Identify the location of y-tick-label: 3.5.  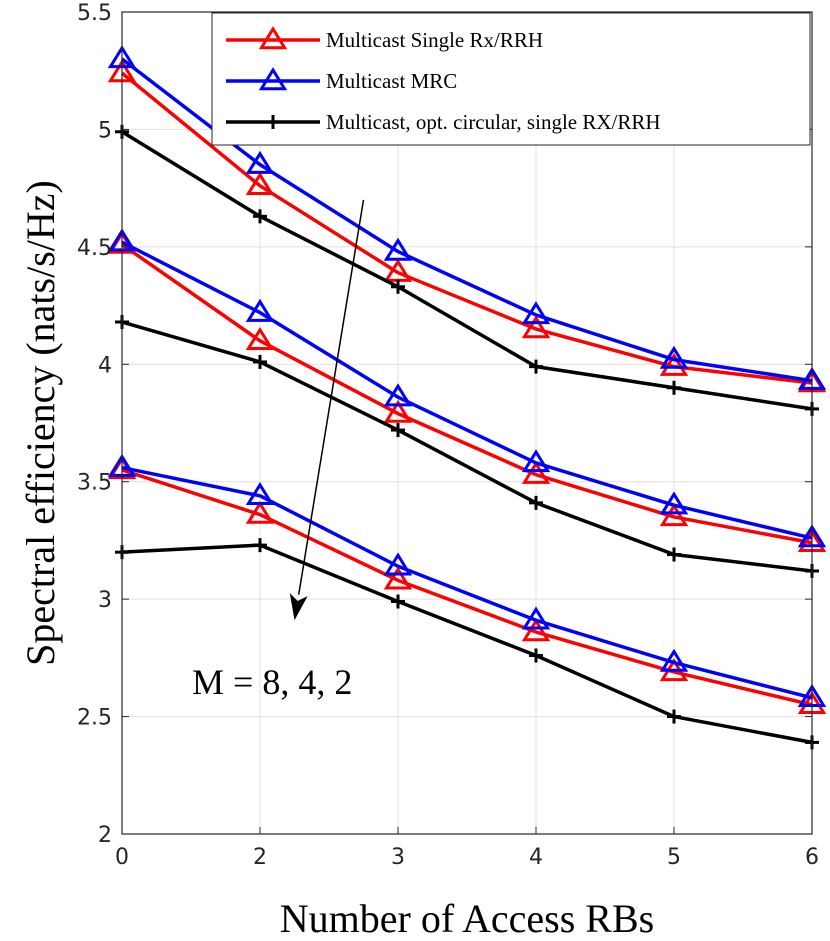
(94, 483).